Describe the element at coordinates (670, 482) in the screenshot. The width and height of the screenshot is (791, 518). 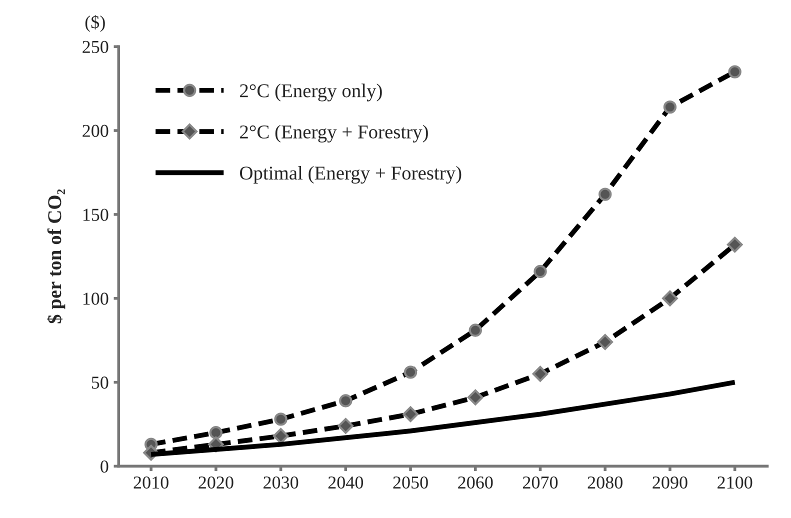
I see `x-tick-label: 2090` at that location.